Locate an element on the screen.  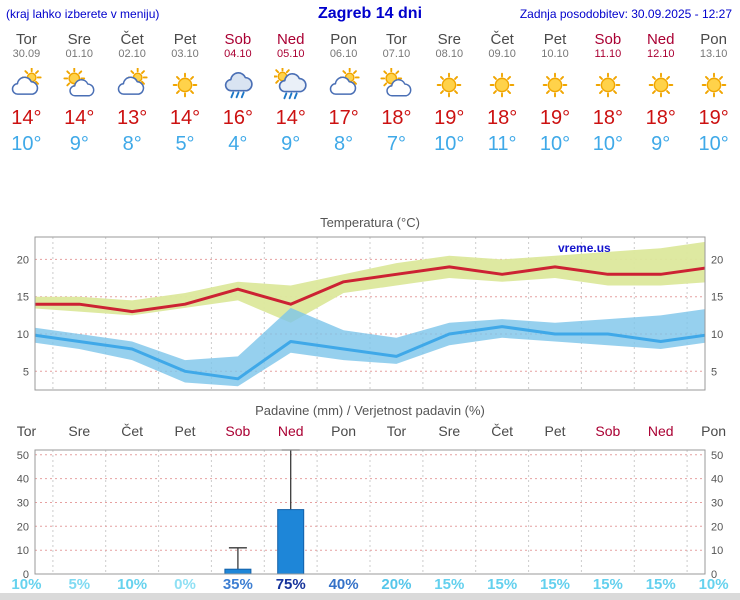
day-column-02.10: Čet 02.10 13° 8° is located at coordinates (132, 93).